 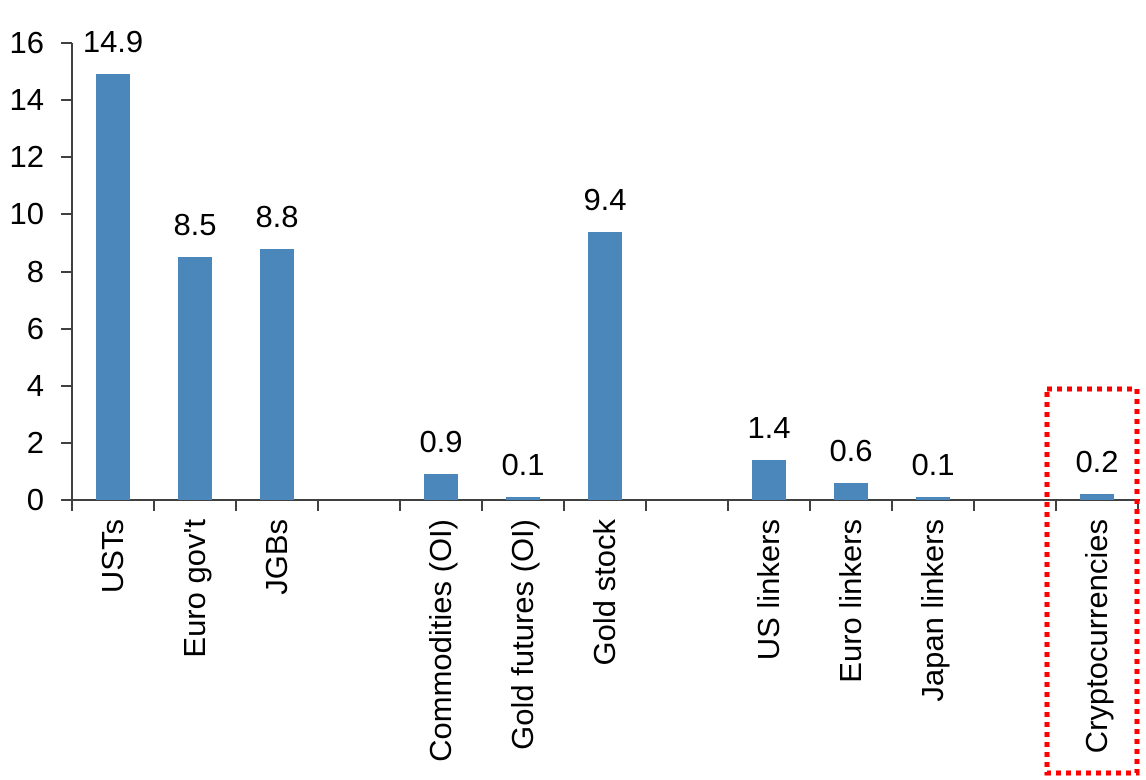 What do you see at coordinates (522, 634) in the screenshot?
I see `category-label-text: Gold futures (OI)` at bounding box center [522, 634].